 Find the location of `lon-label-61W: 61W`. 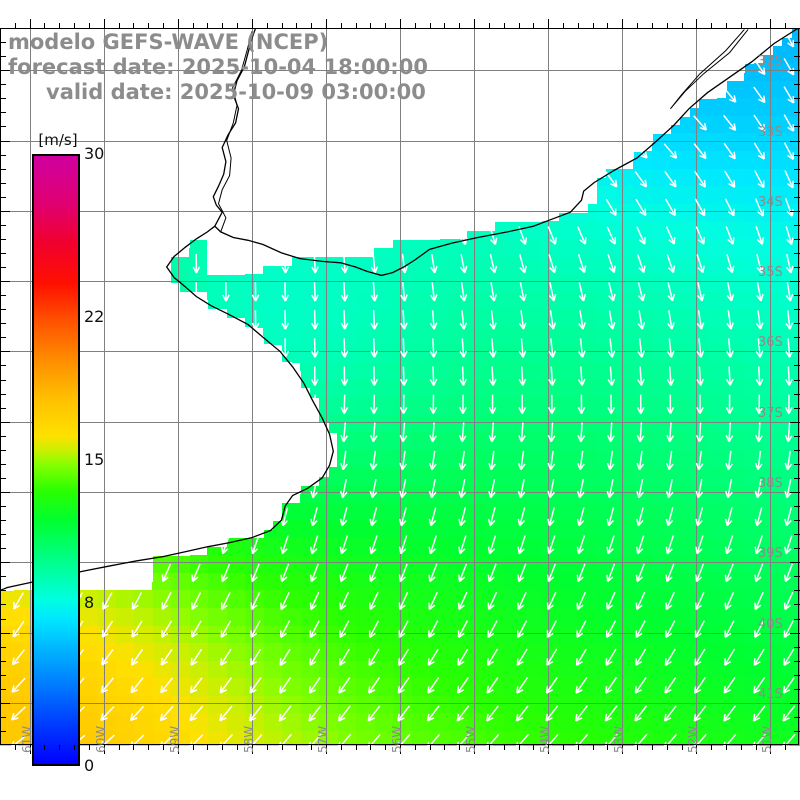

lon-label-61W: 61W is located at coordinates (26, 739).